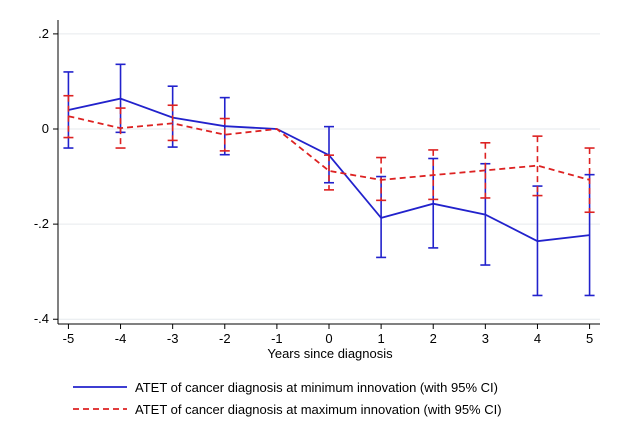 The image size is (621, 430). What do you see at coordinates (41, 223) in the screenshot?
I see `y-tick-label: -.2` at bounding box center [41, 223].